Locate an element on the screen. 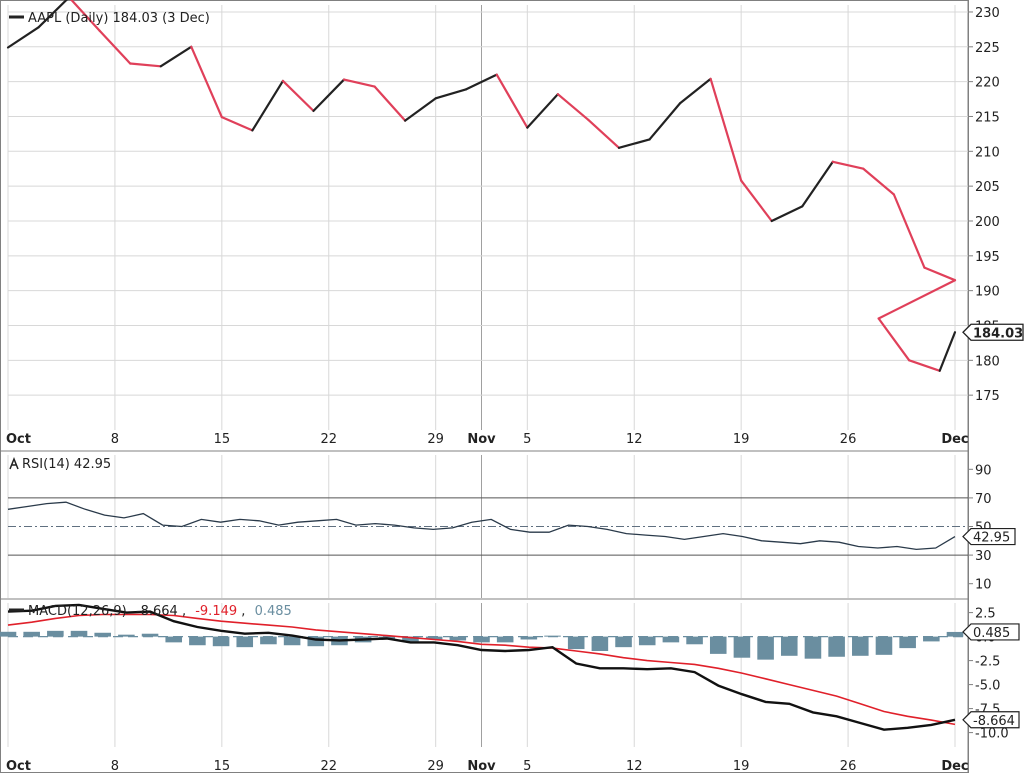 The height and width of the screenshot is (773, 1030). rsi-title: RSI(14) 42.95 is located at coordinates (66, 464).